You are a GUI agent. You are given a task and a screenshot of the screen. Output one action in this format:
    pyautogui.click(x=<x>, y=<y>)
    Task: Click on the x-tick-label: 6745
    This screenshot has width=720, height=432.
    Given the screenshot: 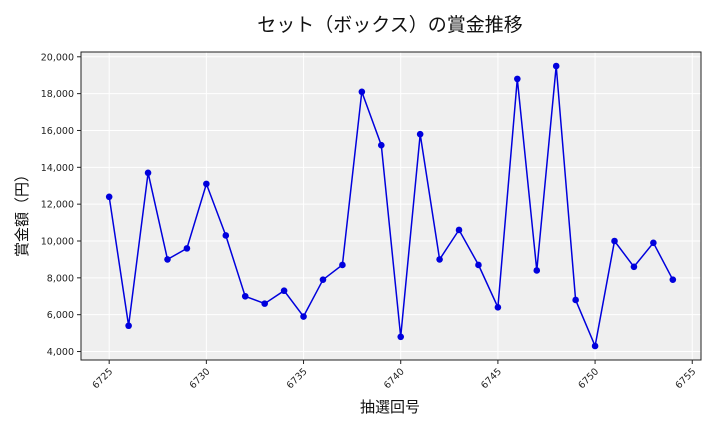 What is the action you would take?
    pyautogui.click(x=491, y=378)
    